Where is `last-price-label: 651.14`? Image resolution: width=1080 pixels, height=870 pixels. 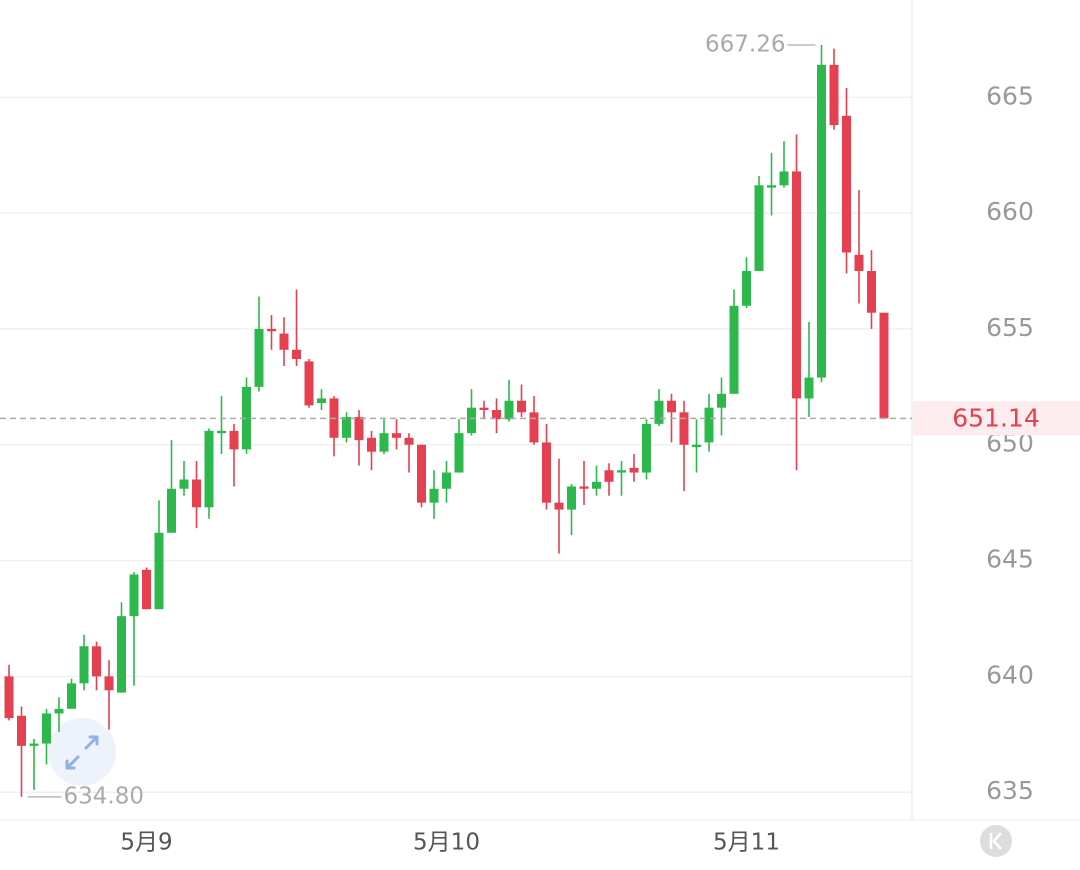
last-price-label: 651.14 is located at coordinates (995, 417).